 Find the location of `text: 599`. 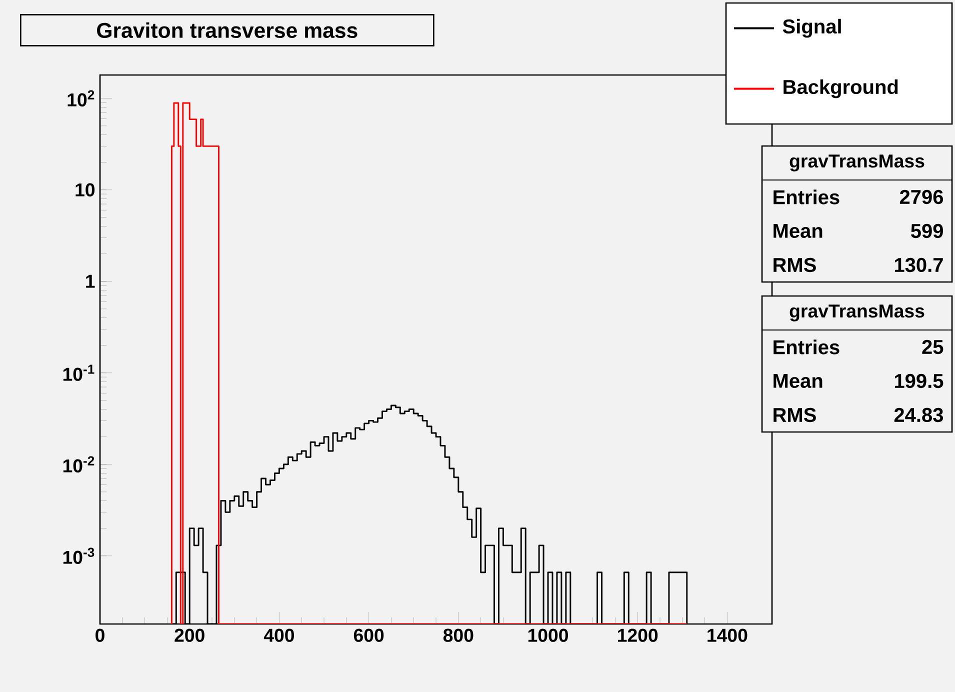

text: 599 is located at coordinates (926, 231).